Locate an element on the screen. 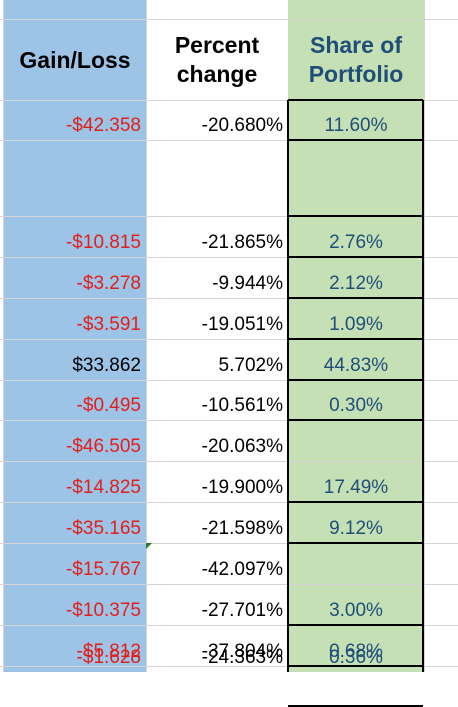 This screenshot has width=458, height=707. share-cell: 0.68% is located at coordinates (356, 651).